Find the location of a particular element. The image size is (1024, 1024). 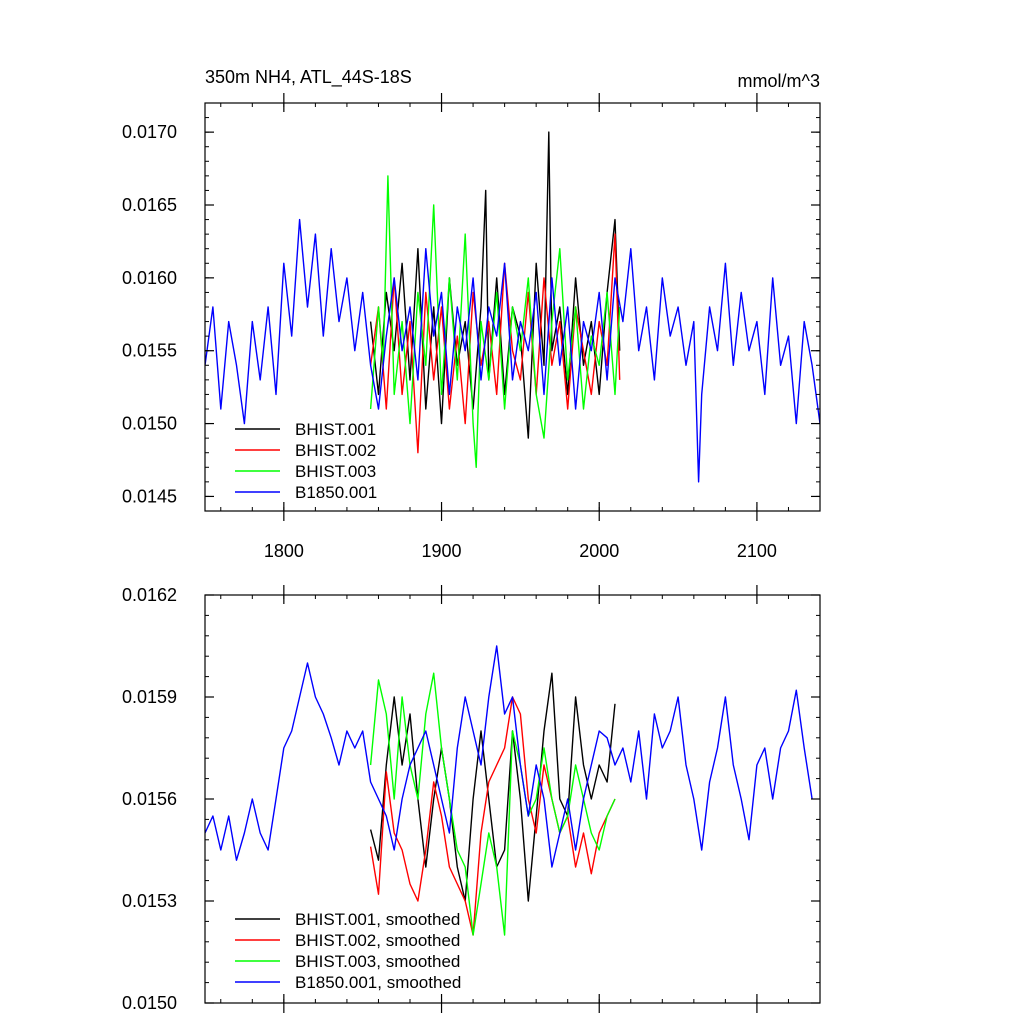

y-tick-label: 0.0155 is located at coordinates (149, 351).